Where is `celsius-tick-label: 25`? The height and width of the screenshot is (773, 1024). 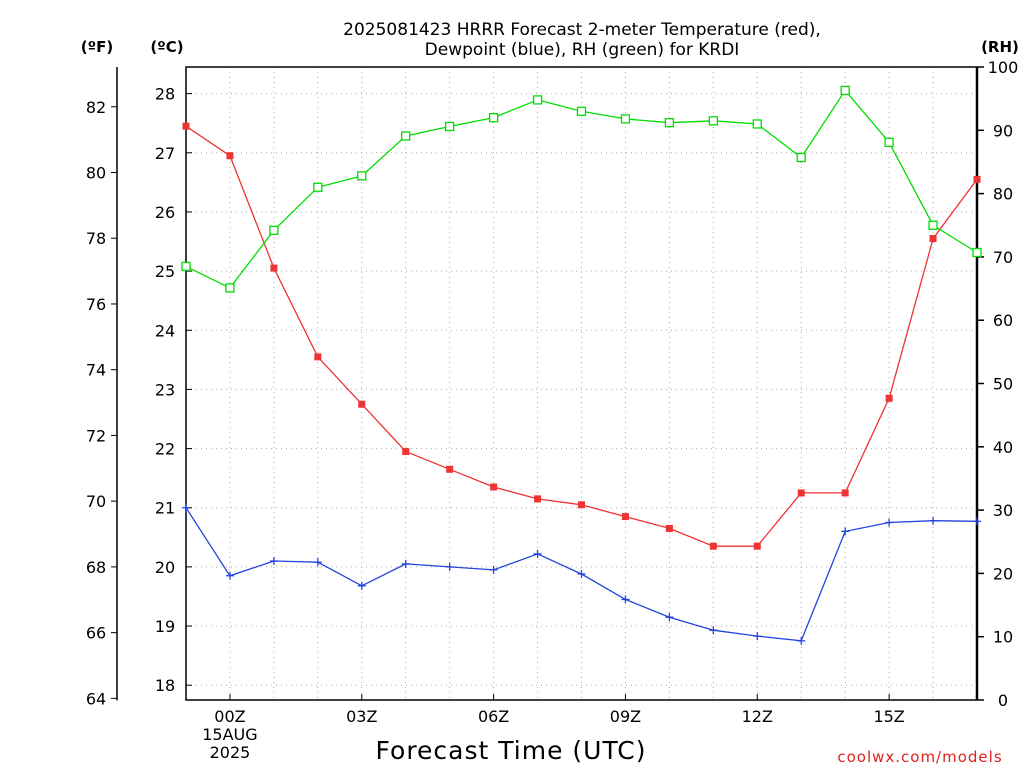 celsius-tick-label: 25 is located at coordinates (165, 271).